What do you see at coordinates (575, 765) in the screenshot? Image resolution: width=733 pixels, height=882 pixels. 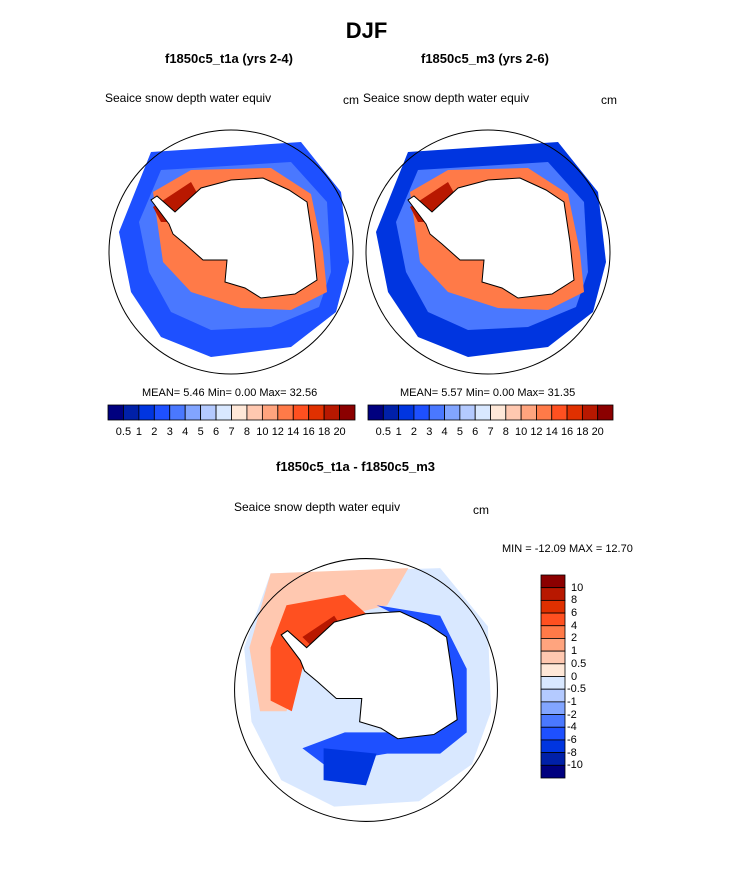 I see `diff-colorbar-label: -10` at bounding box center [575, 765].